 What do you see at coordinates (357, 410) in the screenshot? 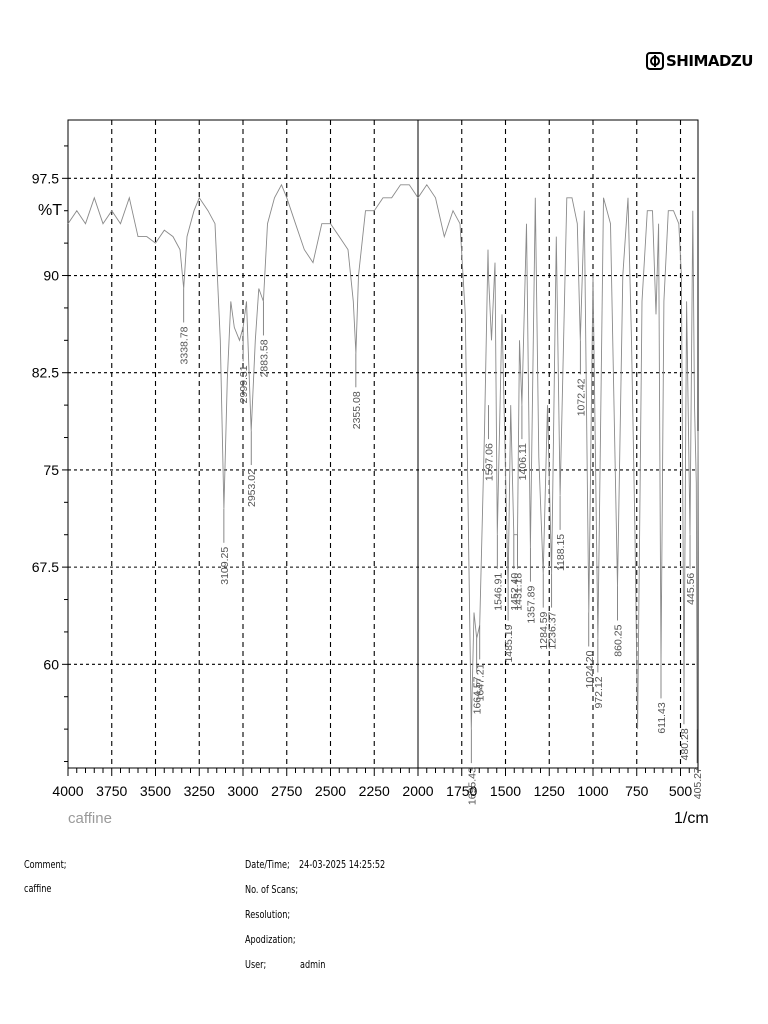
I see `peak-label: 2355.08` at bounding box center [357, 410].